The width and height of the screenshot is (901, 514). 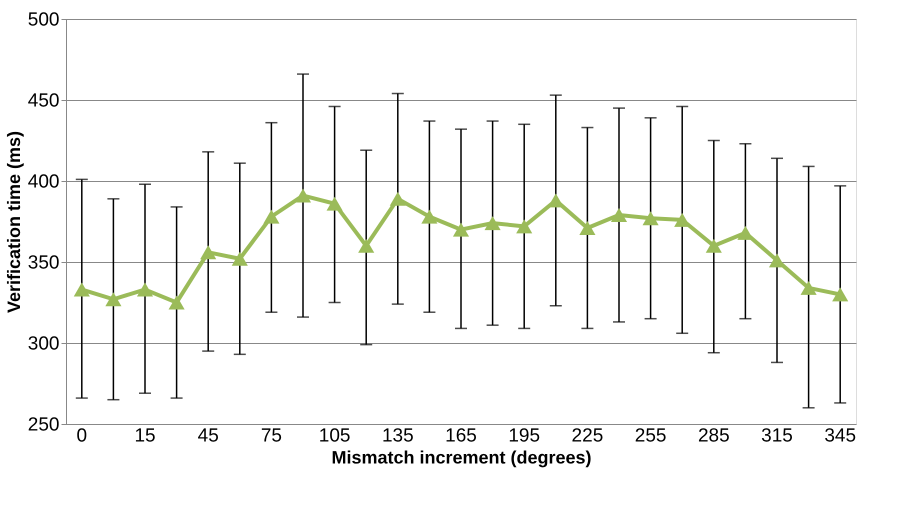 I want to click on x-tick-label: 195, so click(x=524, y=436).